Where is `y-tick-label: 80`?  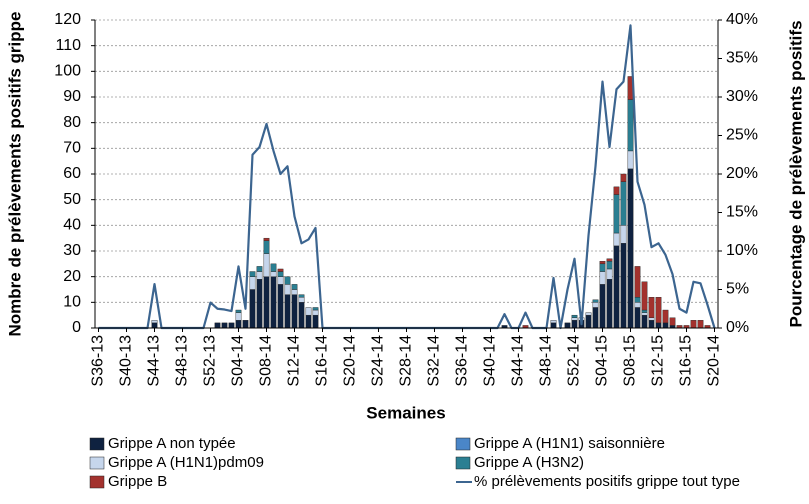
y-tick-label: 80 is located at coordinates (72, 122).